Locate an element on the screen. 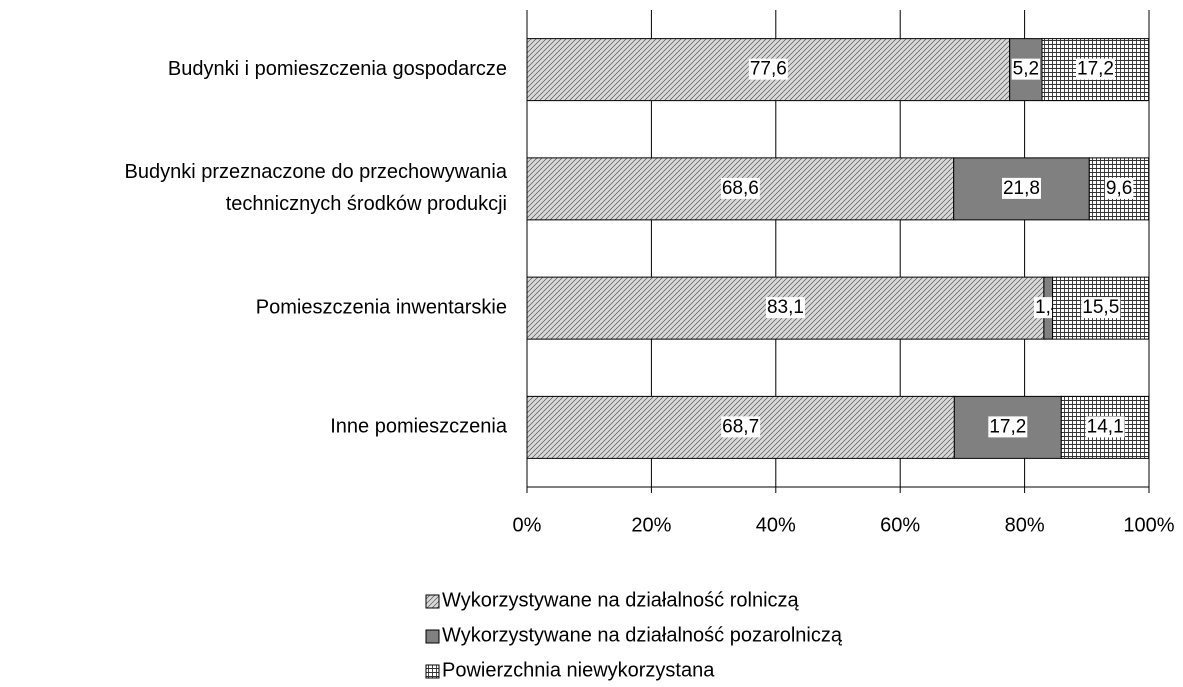 The height and width of the screenshot is (687, 1183). data-label: 14,1 is located at coordinates (1105, 426).